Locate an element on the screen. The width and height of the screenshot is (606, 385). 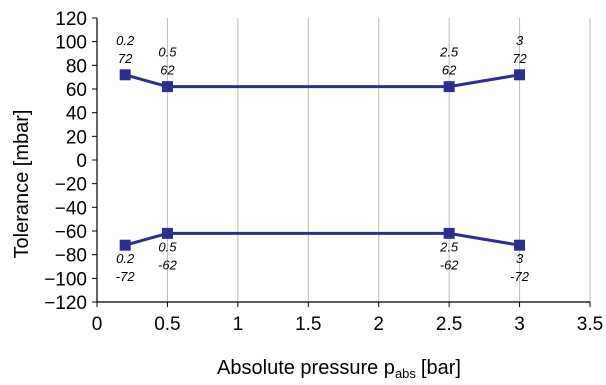
y-tick-label: −80 is located at coordinates (71, 256).